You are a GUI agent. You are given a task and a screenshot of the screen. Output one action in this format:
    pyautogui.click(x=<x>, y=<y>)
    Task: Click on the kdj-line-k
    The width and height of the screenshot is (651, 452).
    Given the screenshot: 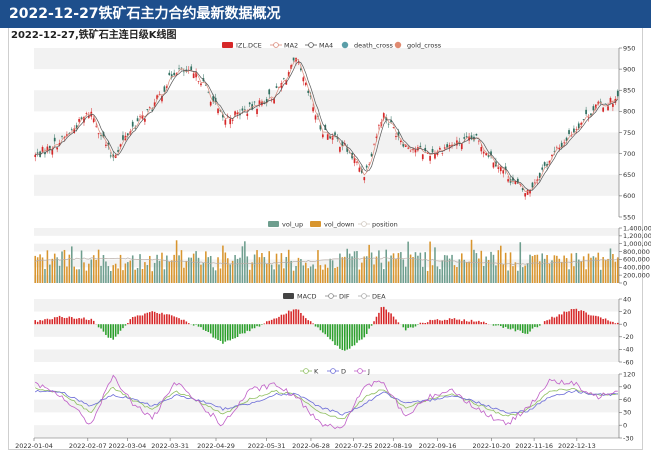 What is the action you would take?
    pyautogui.click(x=326, y=403)
    